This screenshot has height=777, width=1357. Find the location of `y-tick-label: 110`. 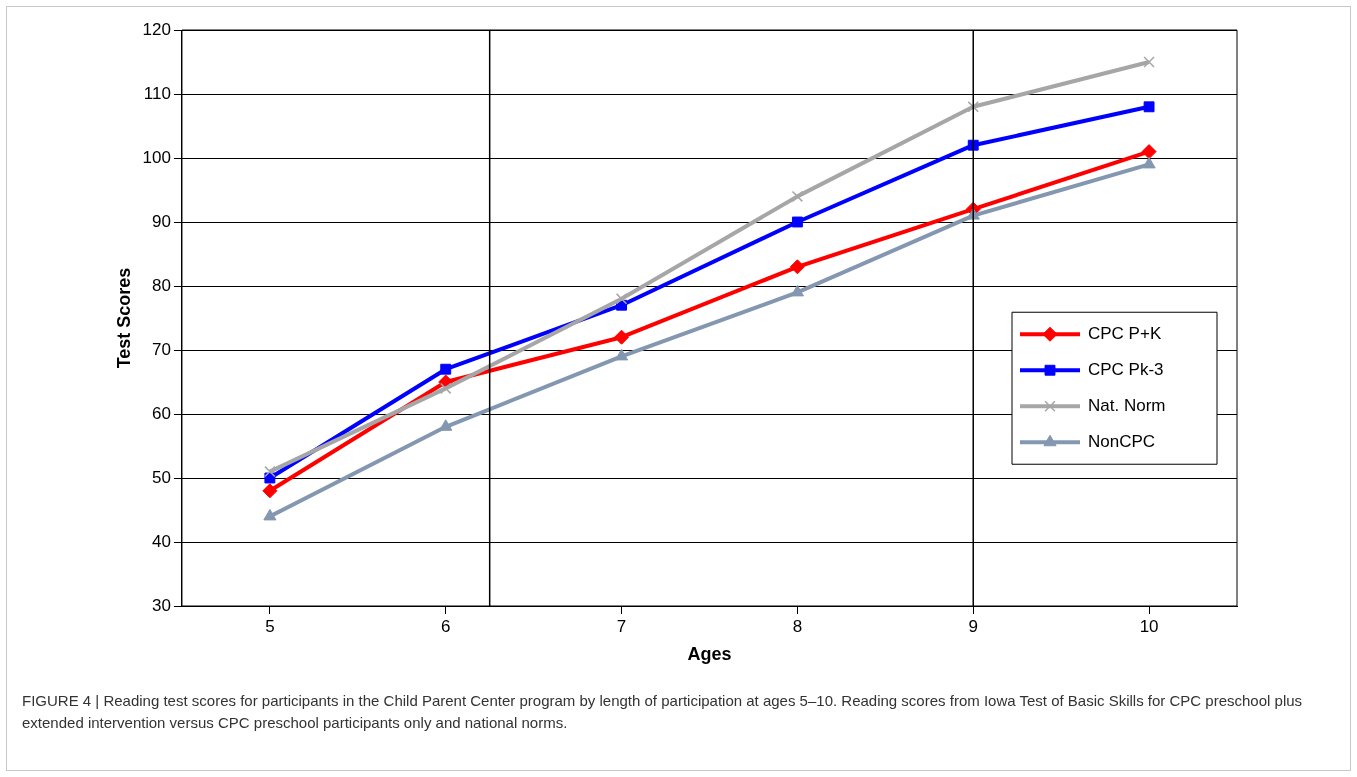

y-tick-label: 110 is located at coordinates (157, 93).